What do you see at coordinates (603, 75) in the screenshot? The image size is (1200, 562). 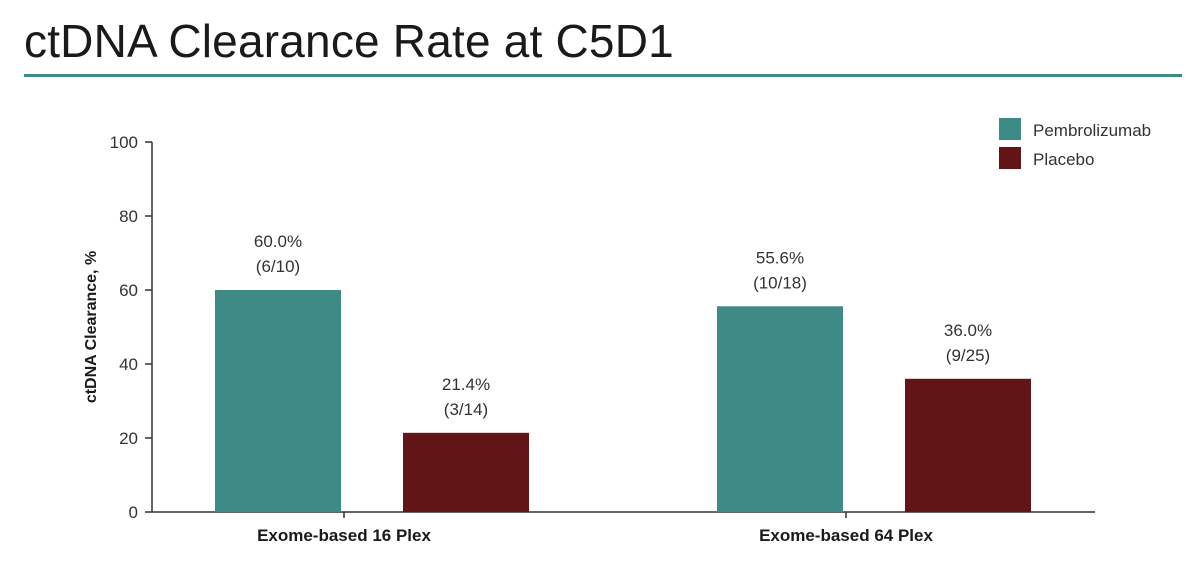 I see `title-rule` at bounding box center [603, 75].